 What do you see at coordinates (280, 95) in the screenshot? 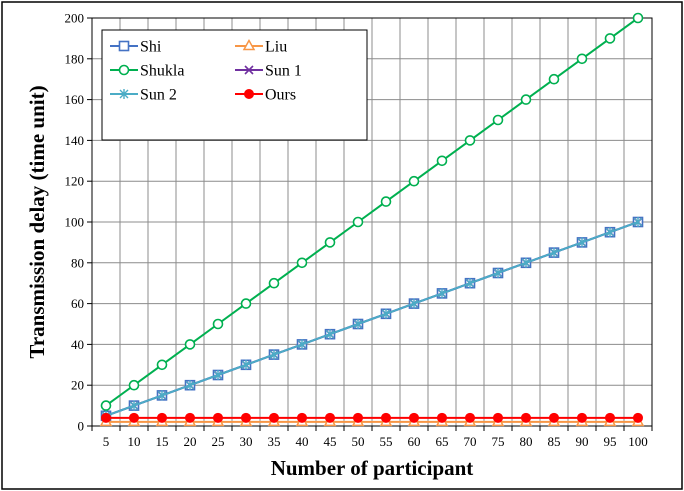
I see `legend-label: Ours` at bounding box center [280, 95].